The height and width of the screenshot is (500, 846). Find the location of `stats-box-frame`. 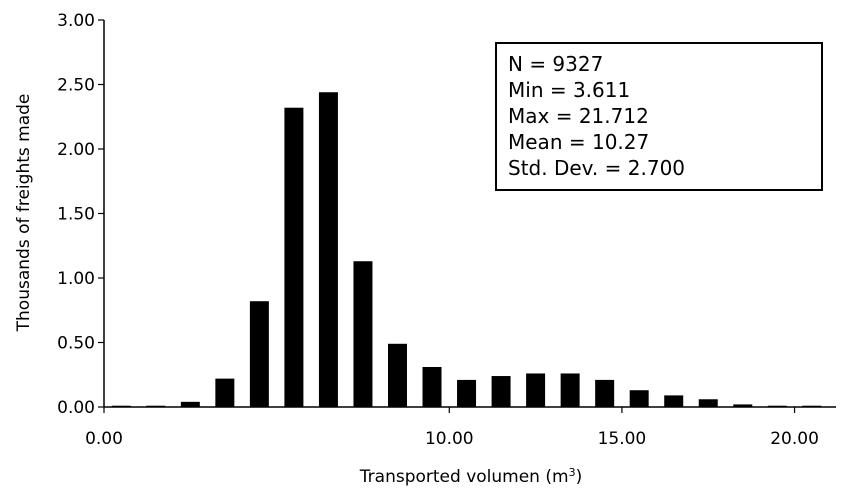

stats-box-frame is located at coordinates (659, 116).